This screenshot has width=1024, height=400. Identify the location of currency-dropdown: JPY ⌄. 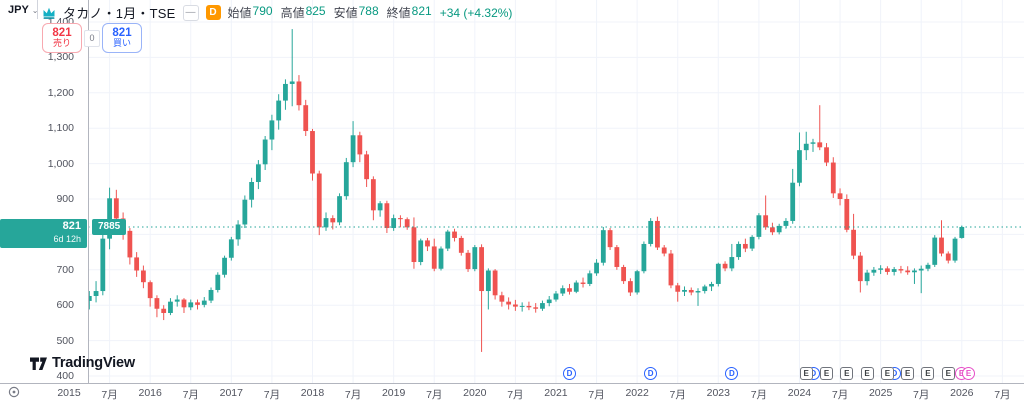
(19, 9).